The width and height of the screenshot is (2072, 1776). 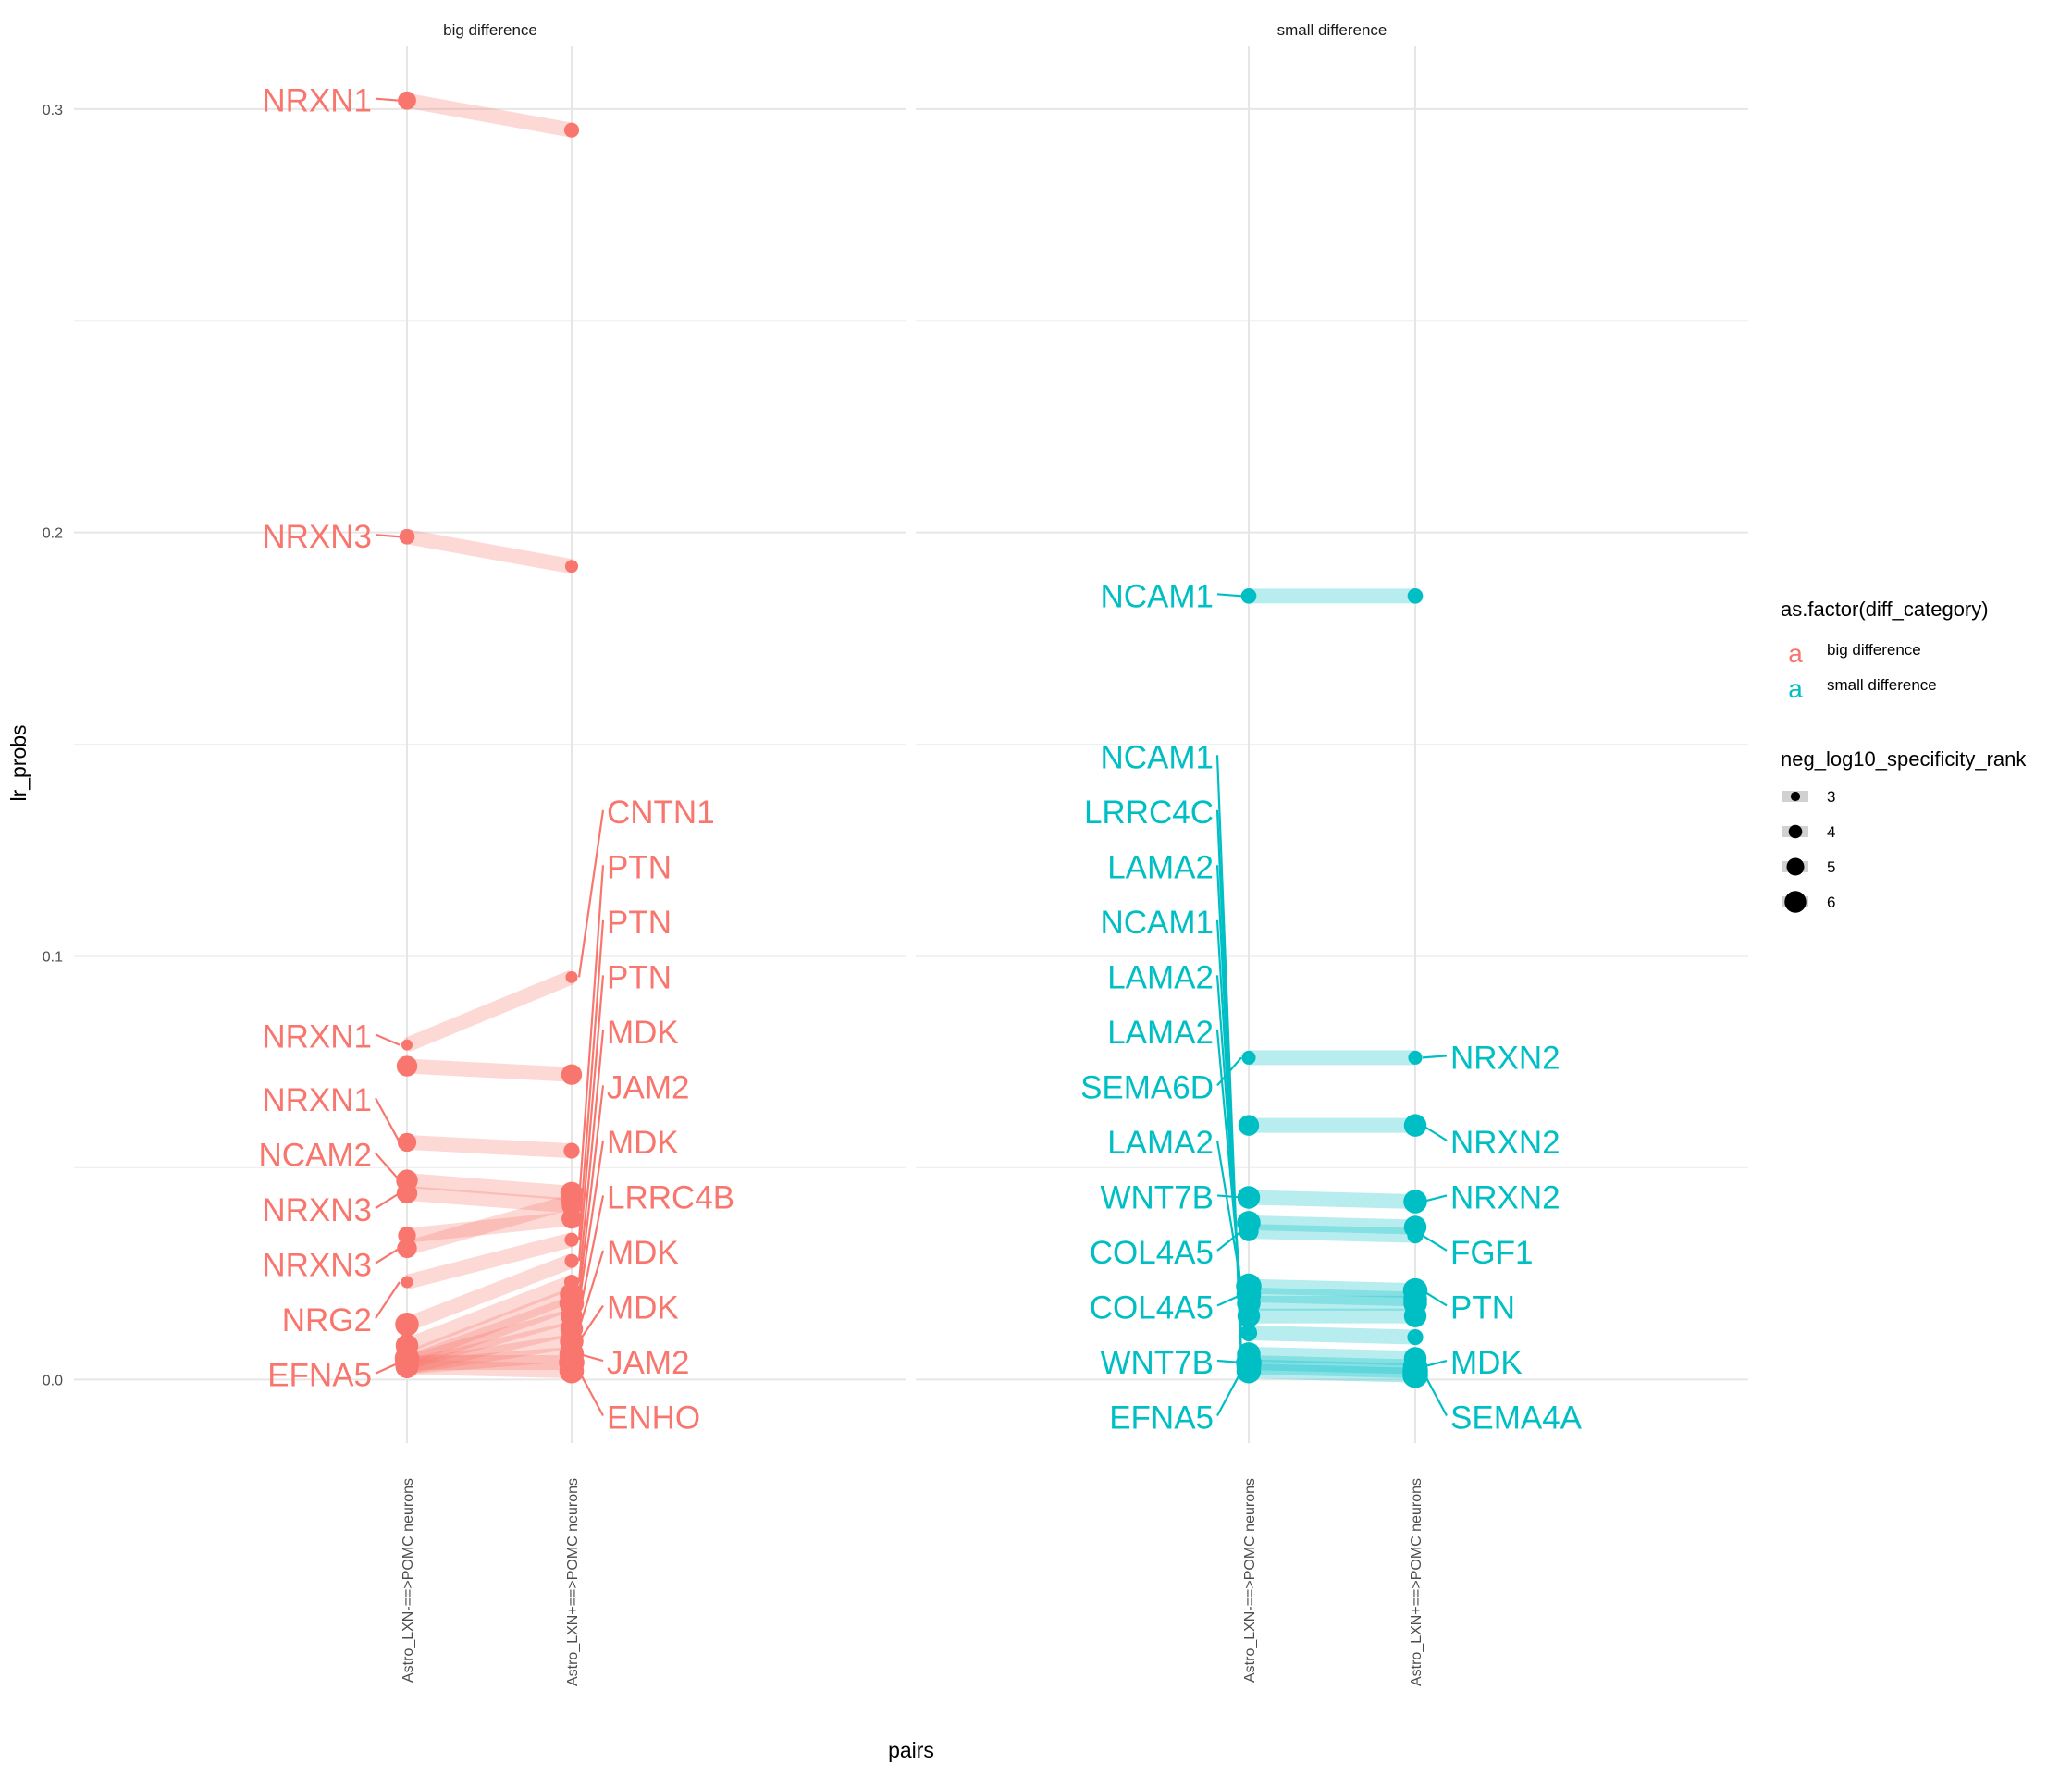 I want to click on facet-title: small difference, so click(x=1333, y=30).